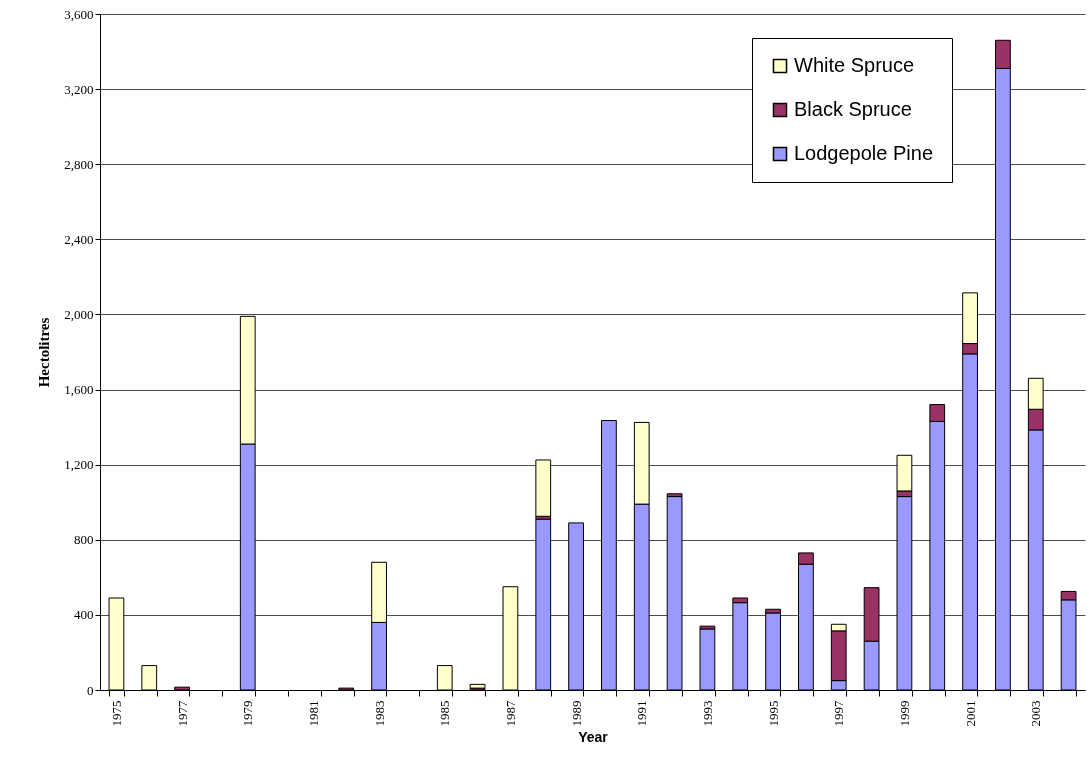 This screenshot has height=776, width=1089. What do you see at coordinates (90, 690) in the screenshot?
I see `y-tick-label: 0` at bounding box center [90, 690].